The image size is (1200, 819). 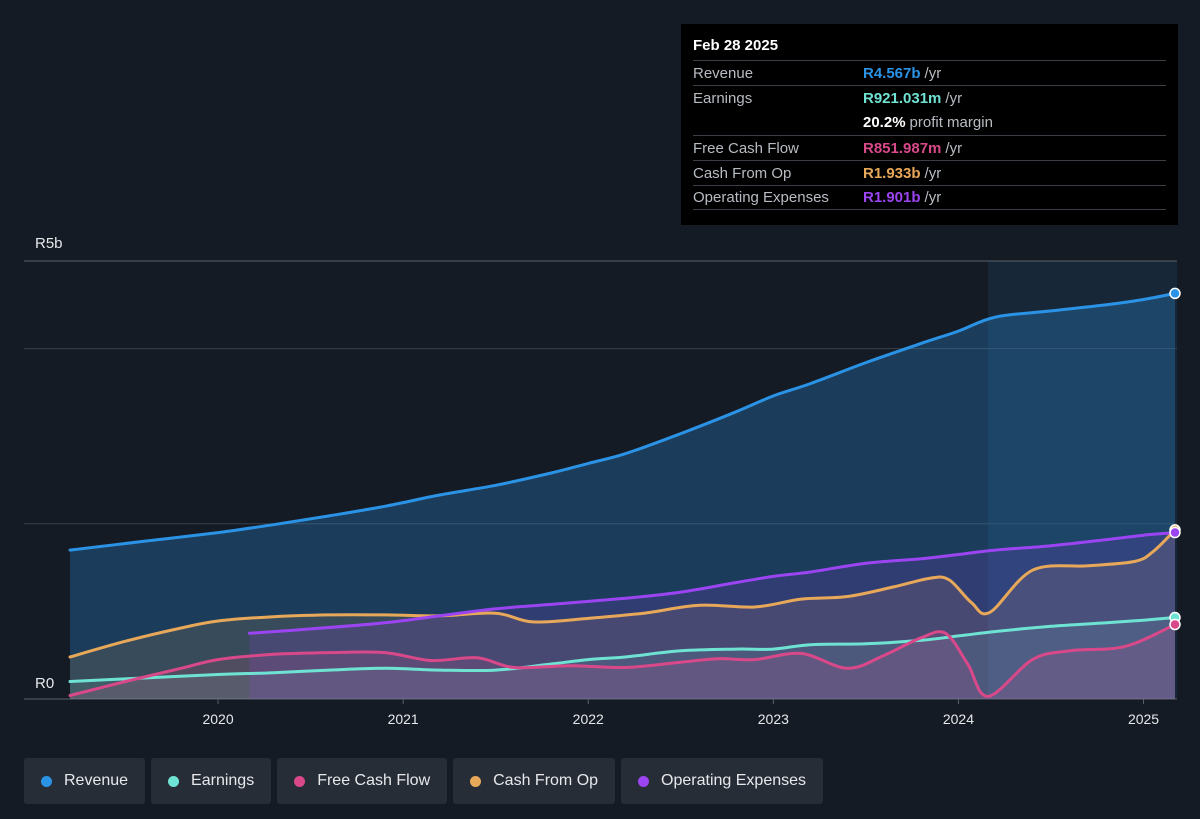 I want to click on tooltip-row-label: Cash From Op, so click(x=742, y=173).